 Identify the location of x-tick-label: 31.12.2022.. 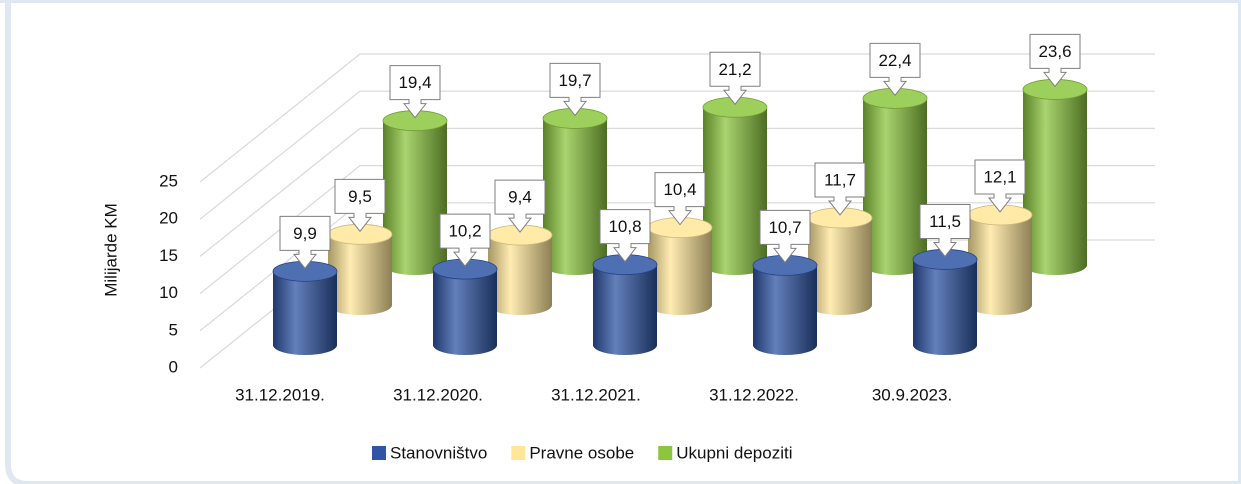
(754, 394).